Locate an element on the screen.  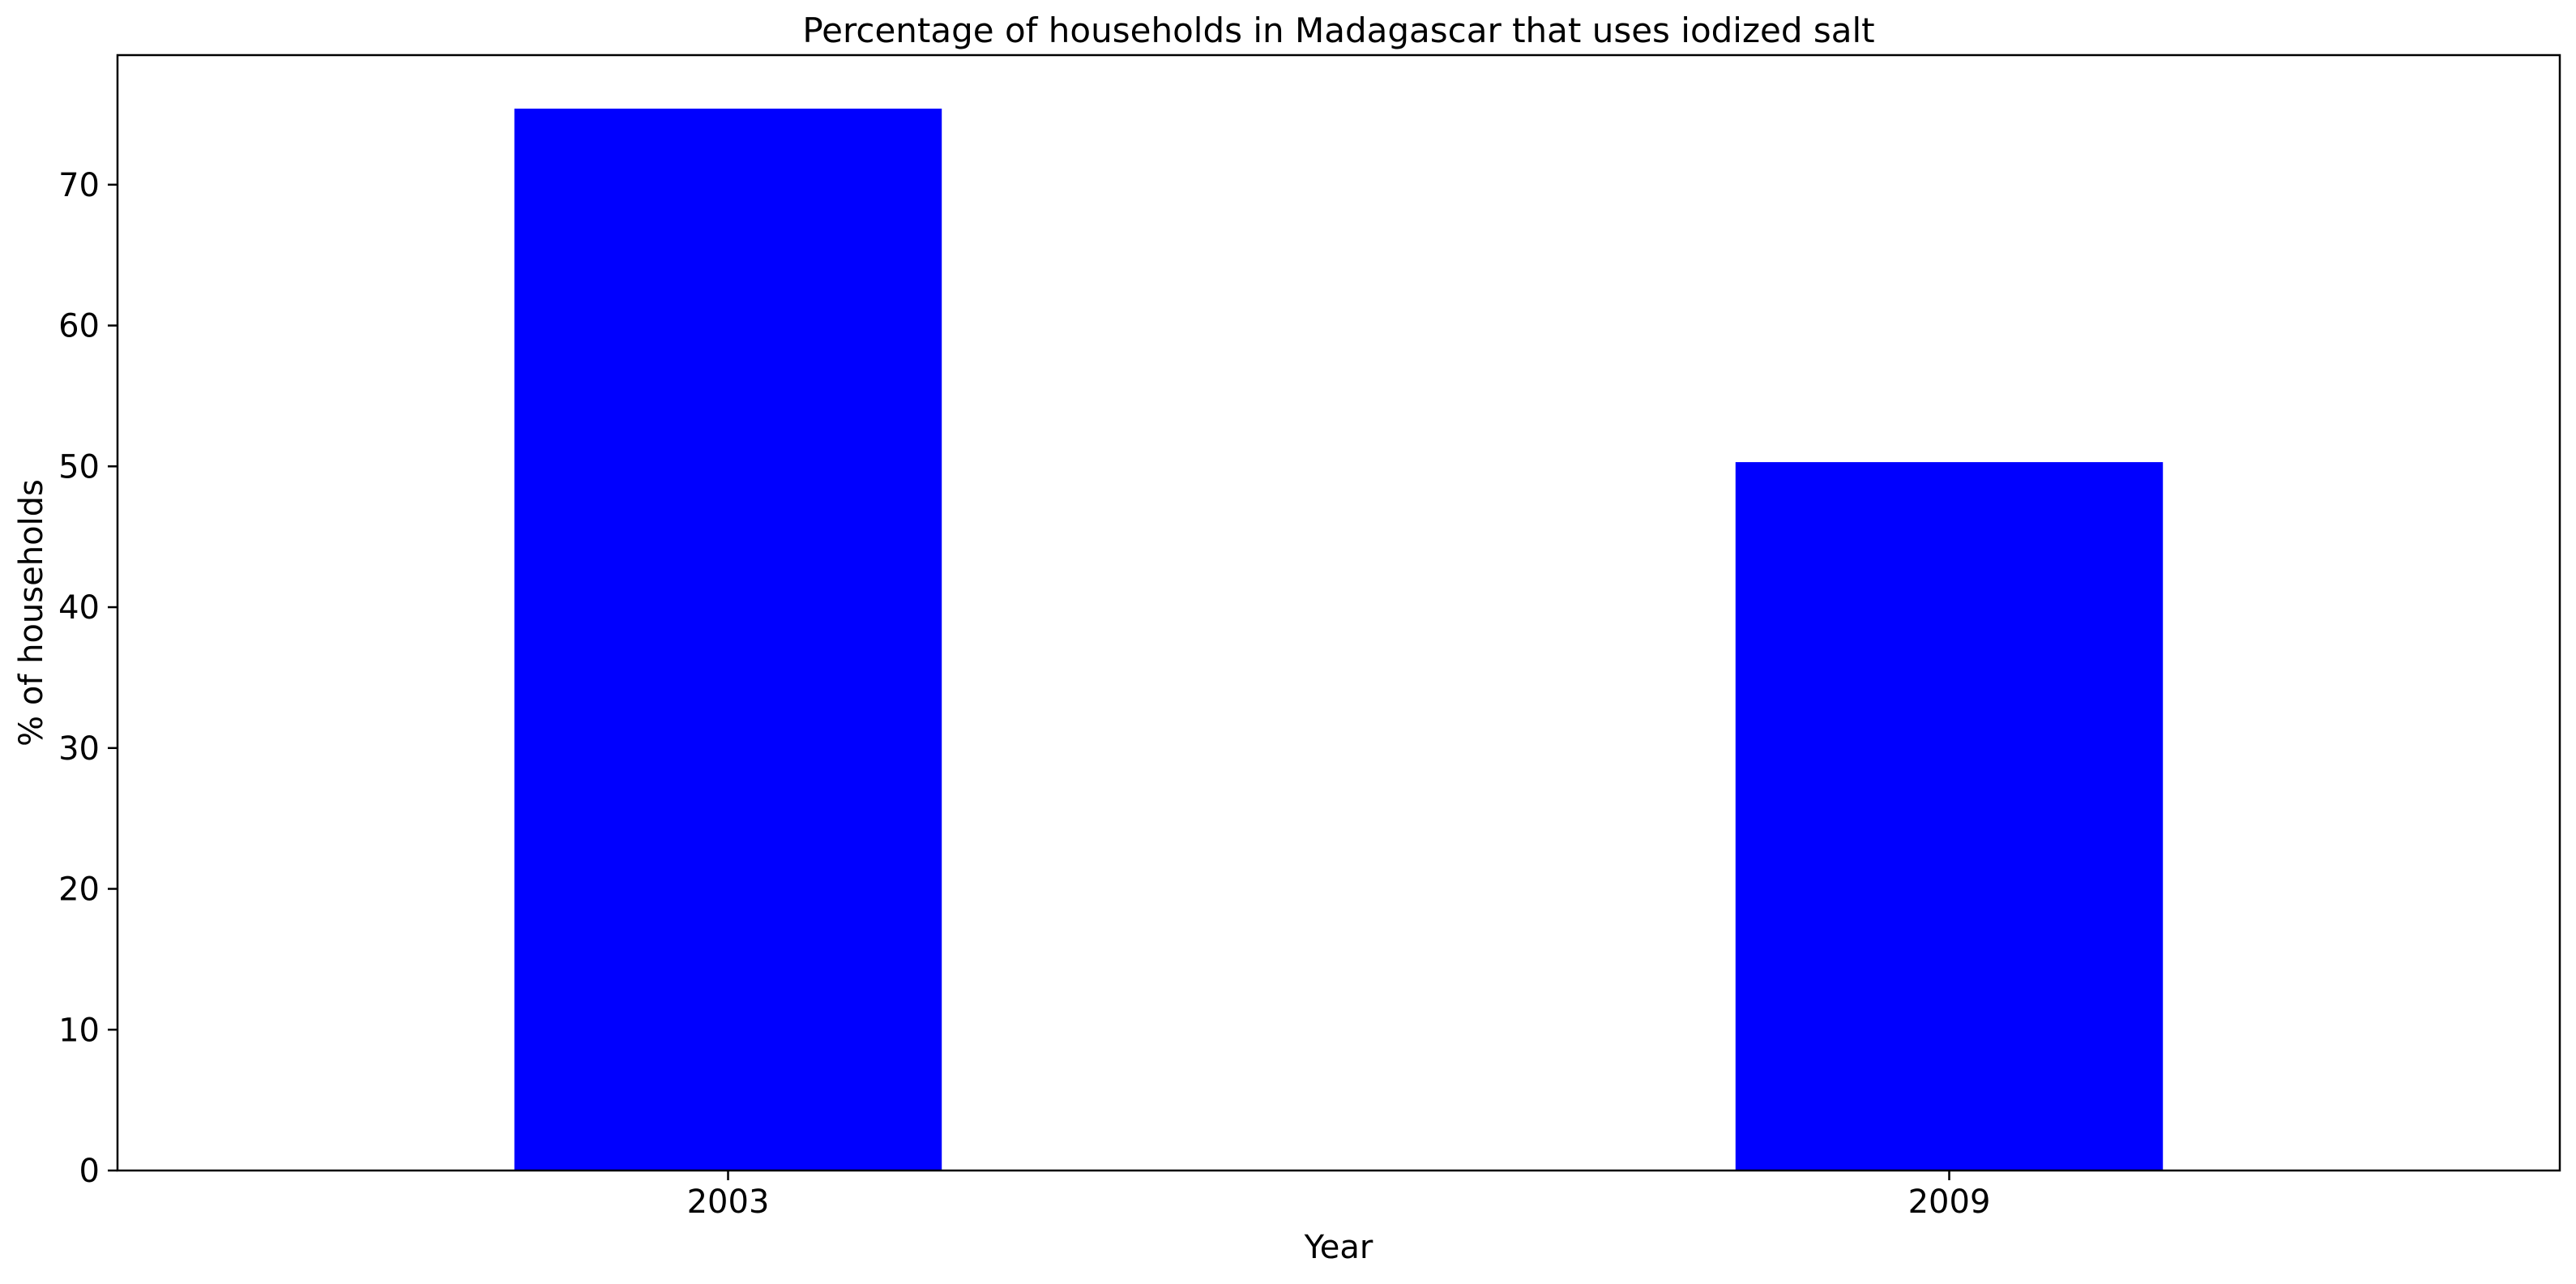
bar-2003 is located at coordinates (728, 640).